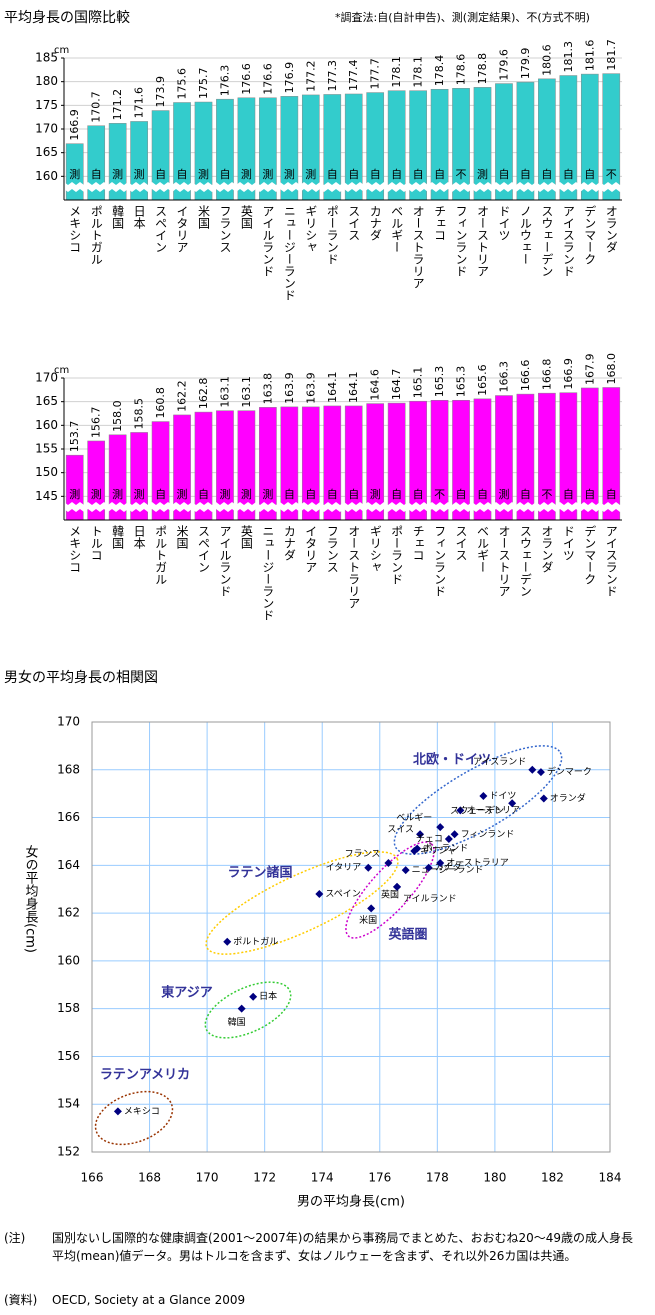  Describe the element at coordinates (354, 567) in the screenshot. I see `x-tick-label: オーストラリア` at that location.